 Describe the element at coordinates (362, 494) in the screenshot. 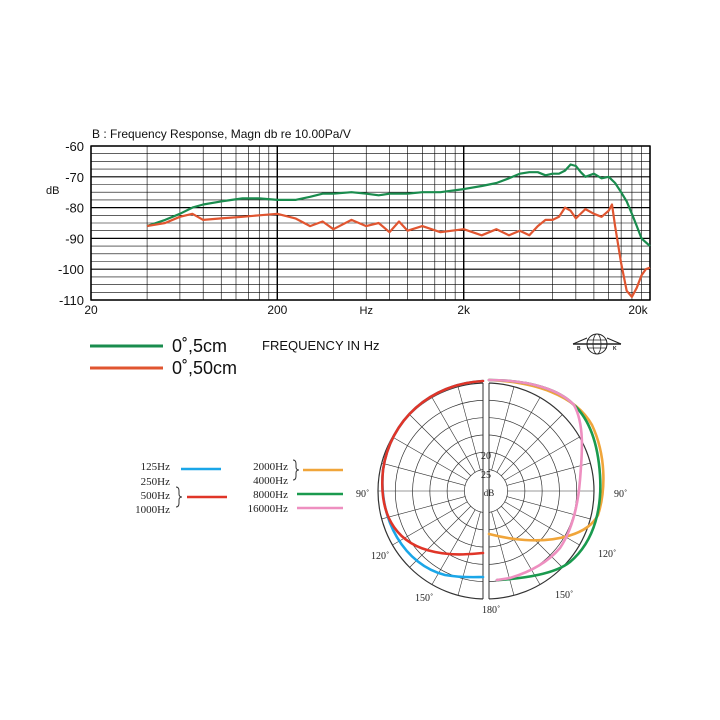

I see `angle-label-left-90: 90˚` at that location.